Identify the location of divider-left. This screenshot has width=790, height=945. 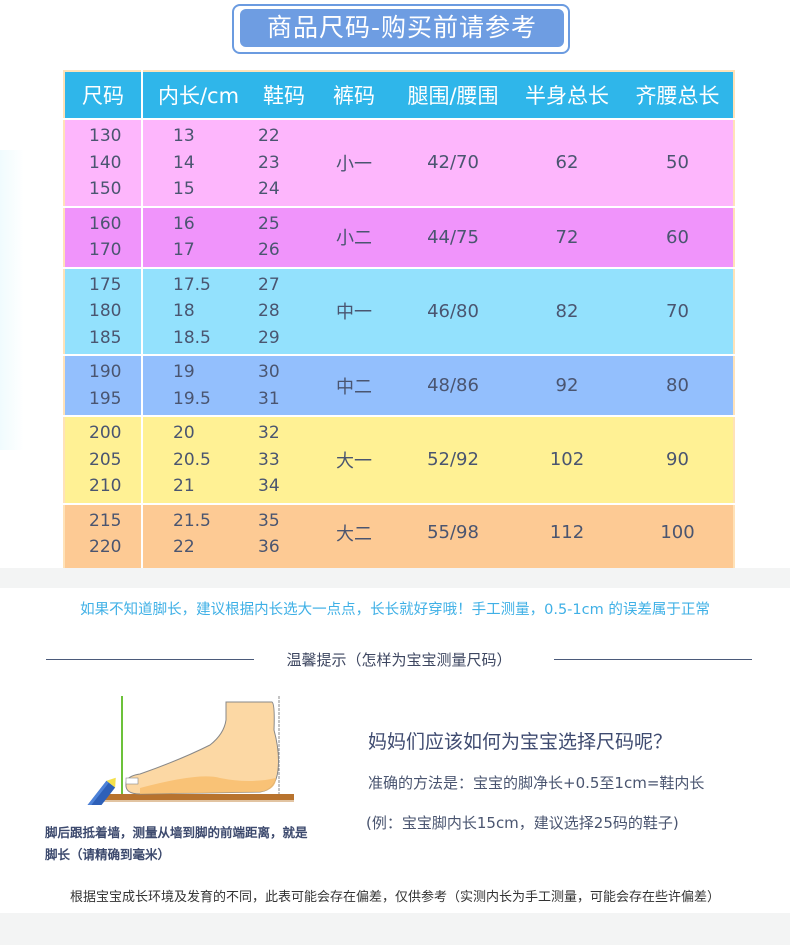
(150, 659).